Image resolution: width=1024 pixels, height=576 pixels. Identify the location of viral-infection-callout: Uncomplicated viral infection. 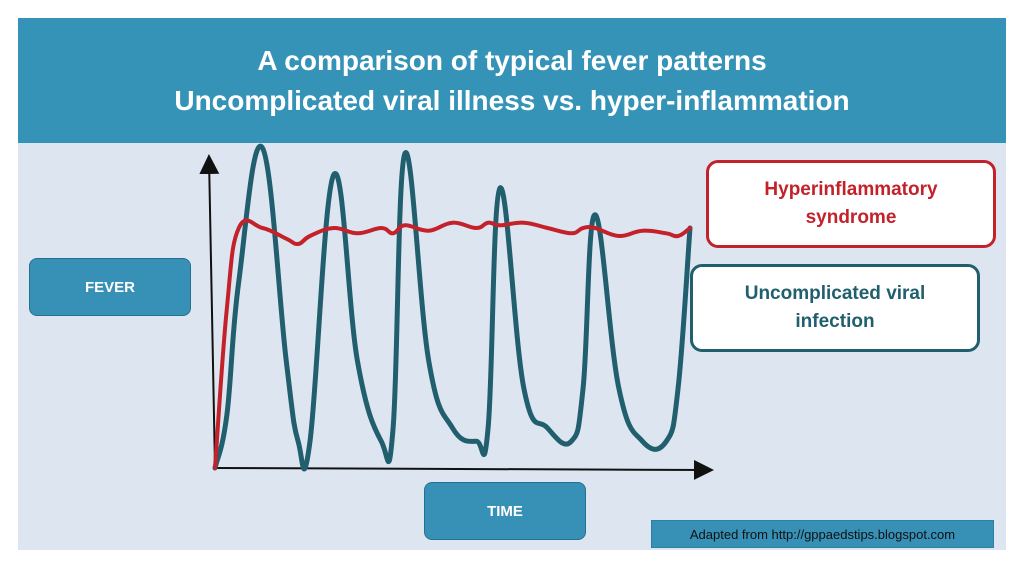
(835, 308).